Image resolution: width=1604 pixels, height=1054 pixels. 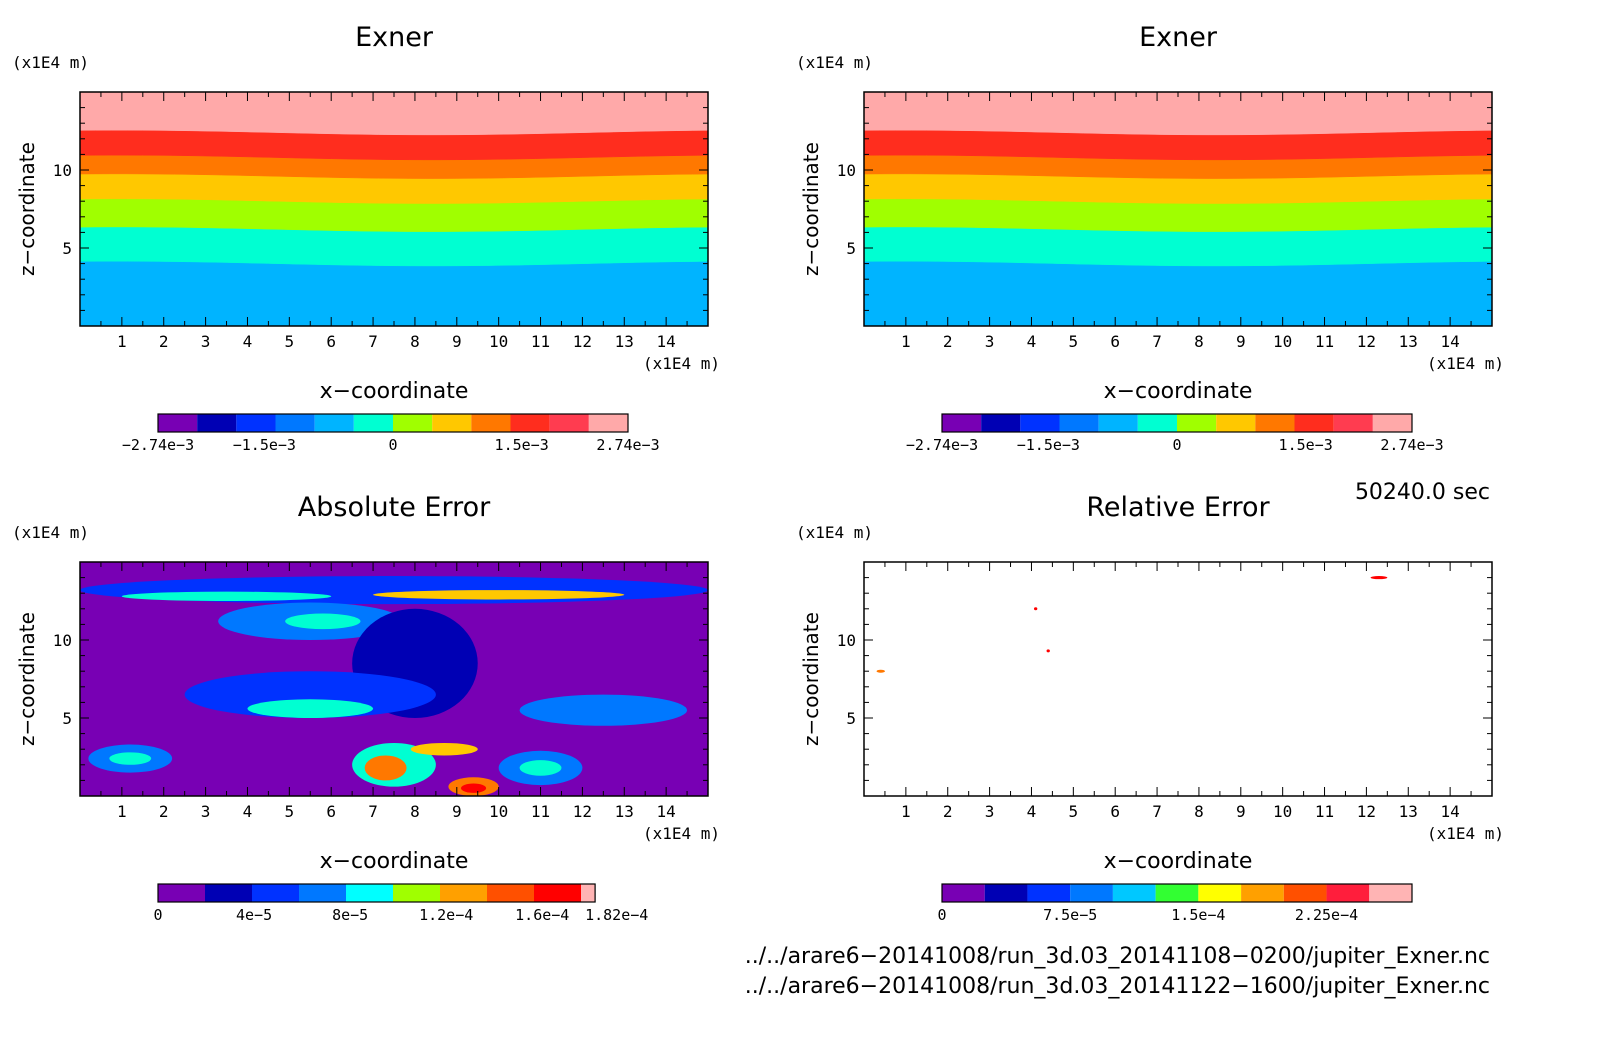 What do you see at coordinates (627, 445) in the screenshot?
I see `colorbar-tick-label: 2.74e−3` at bounding box center [627, 445].